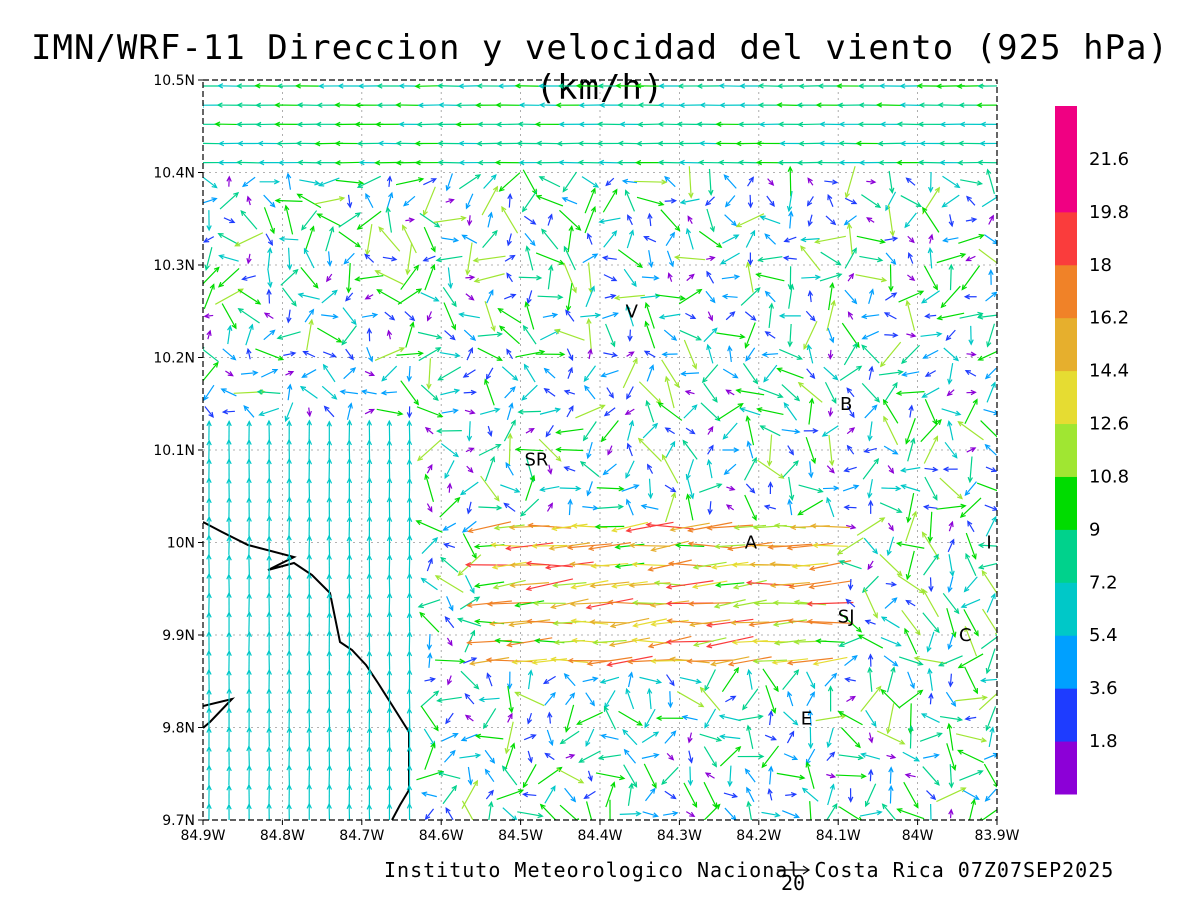  What do you see at coordinates (1103, 635) in the screenshot?
I see `colorbar-label: 5.4` at bounding box center [1103, 635].